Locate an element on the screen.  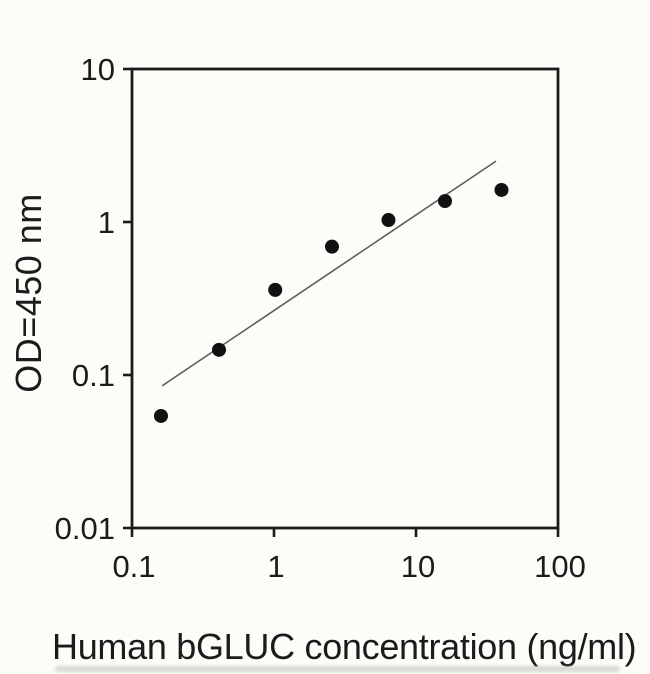
x-tick-label: 1 is located at coordinates (275, 566).